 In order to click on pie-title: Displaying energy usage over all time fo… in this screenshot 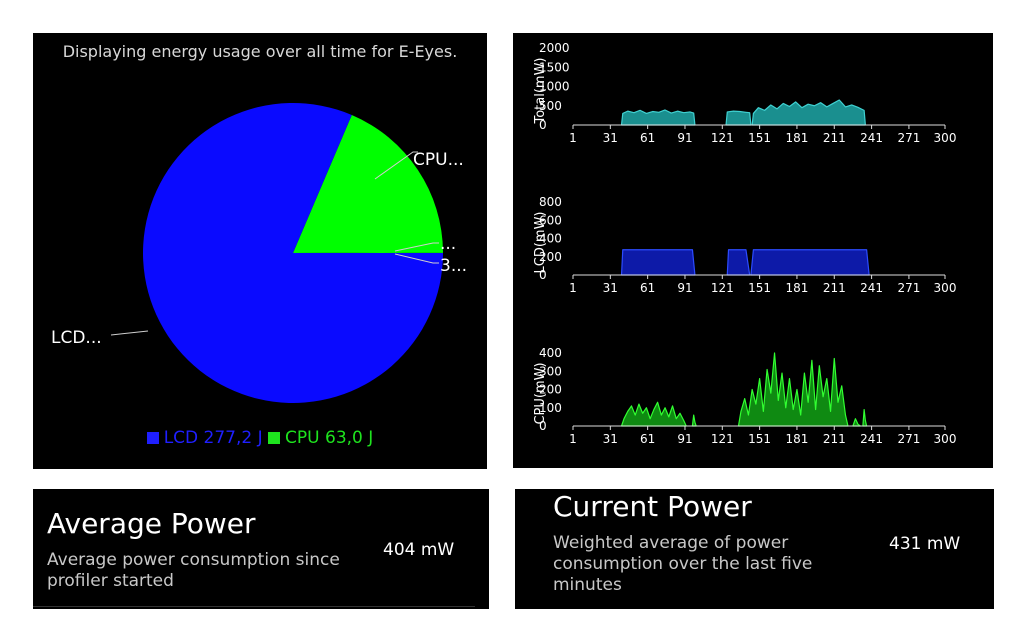, I will do `click(260, 51)`.